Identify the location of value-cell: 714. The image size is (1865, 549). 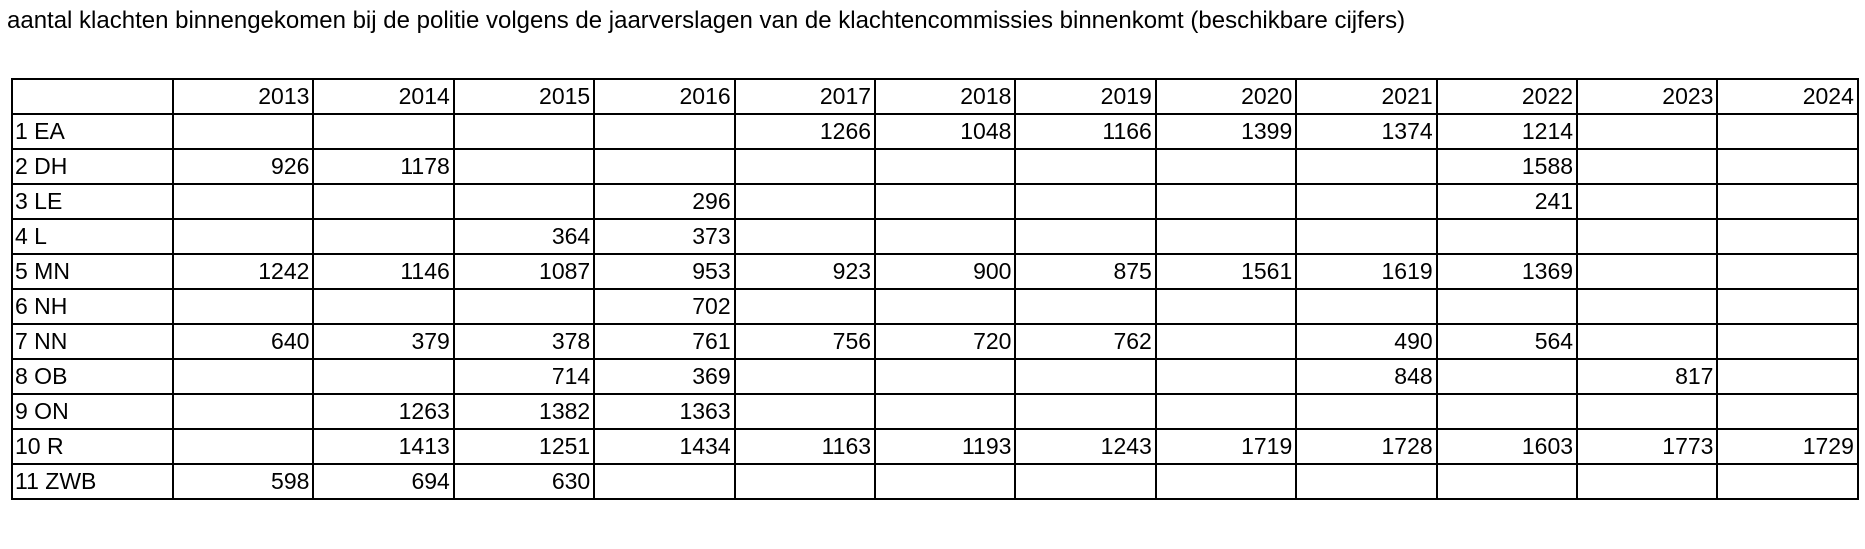
(524, 376).